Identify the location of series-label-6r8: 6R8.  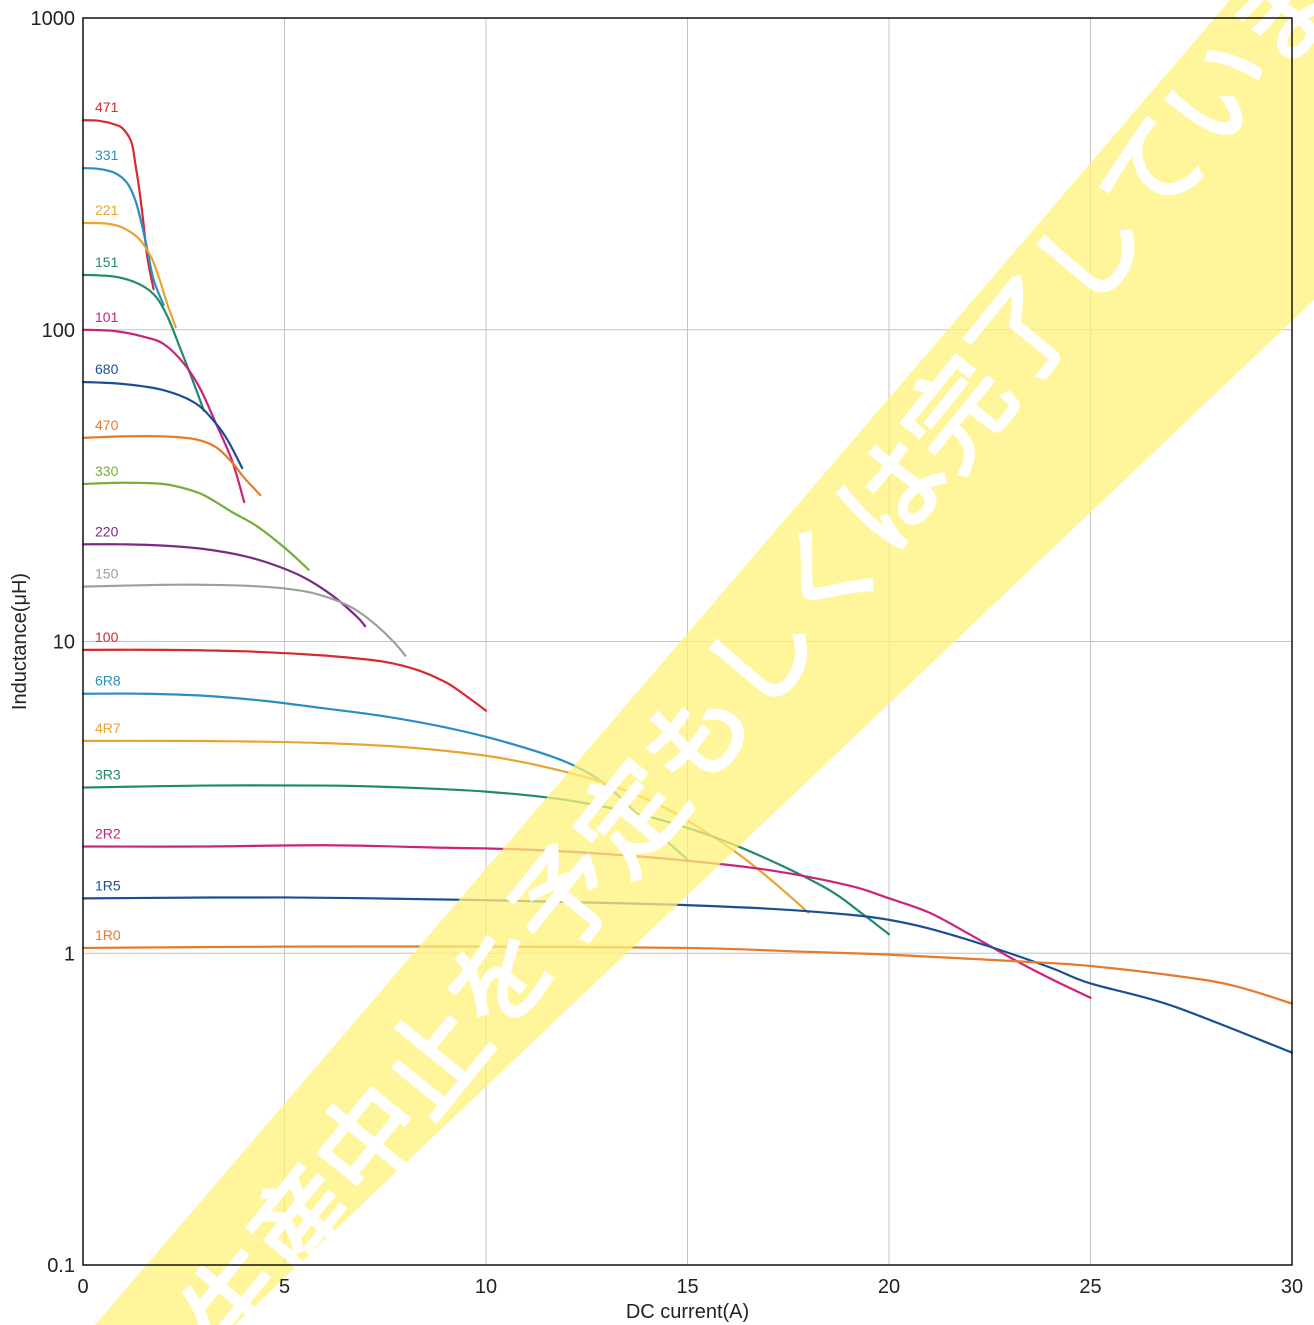
(108, 681).